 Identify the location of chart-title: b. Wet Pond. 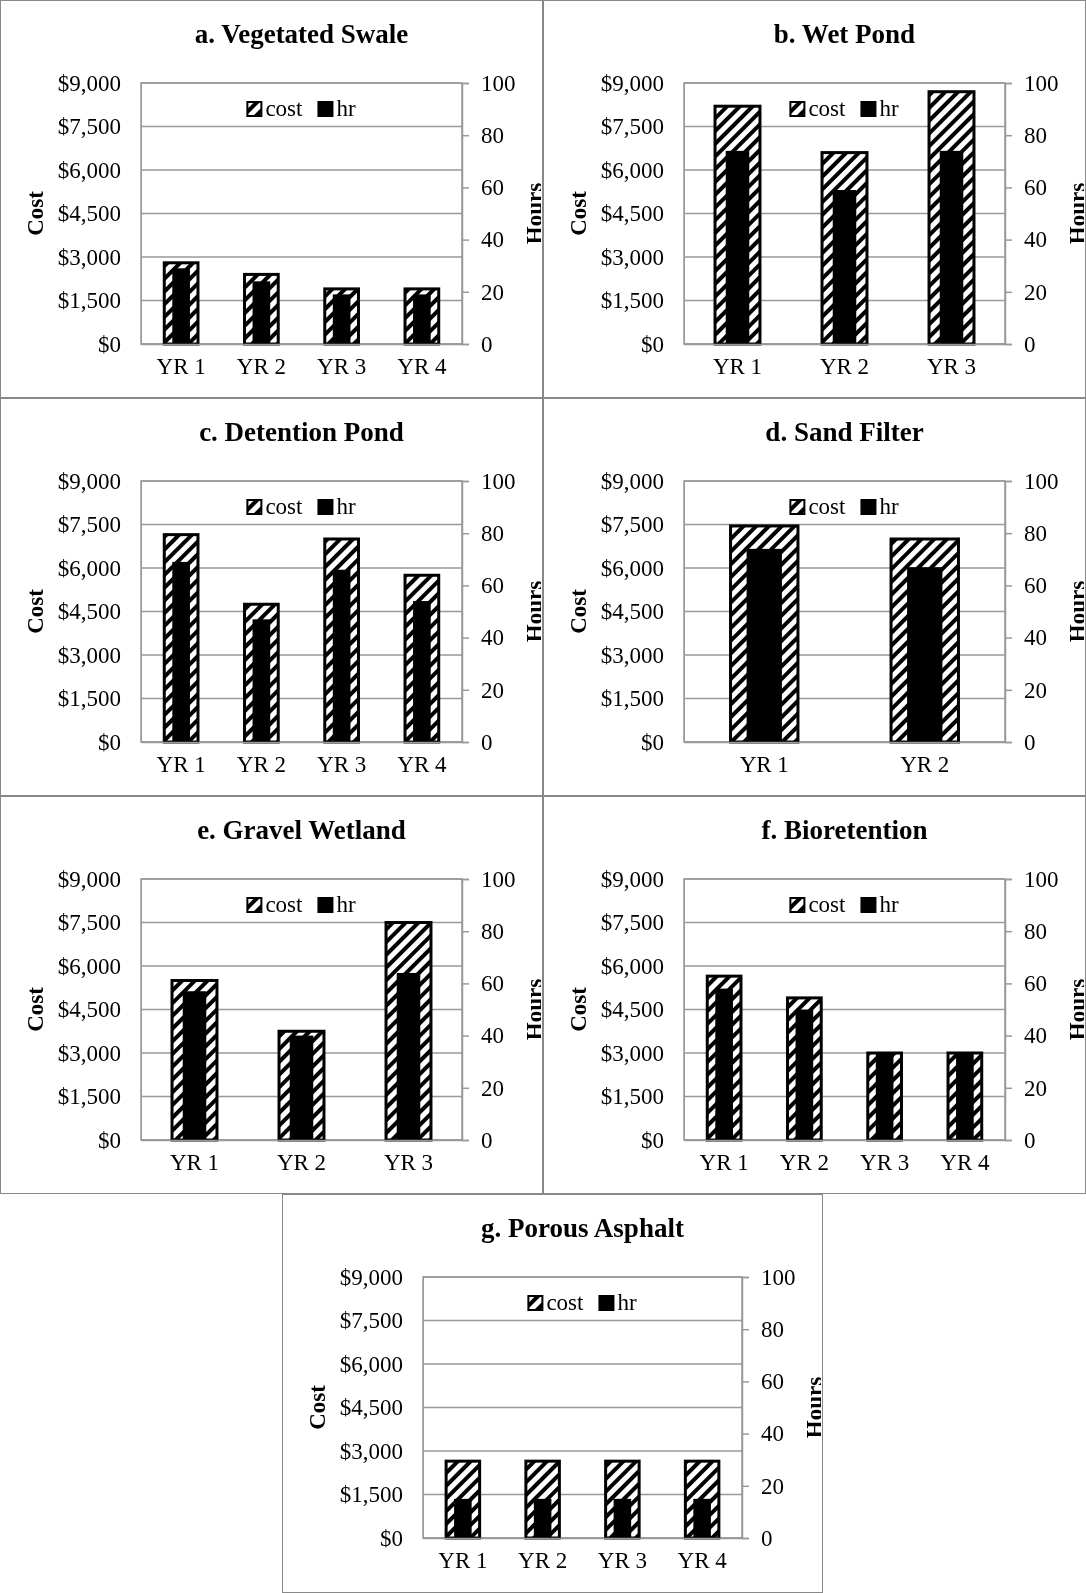
(844, 34).